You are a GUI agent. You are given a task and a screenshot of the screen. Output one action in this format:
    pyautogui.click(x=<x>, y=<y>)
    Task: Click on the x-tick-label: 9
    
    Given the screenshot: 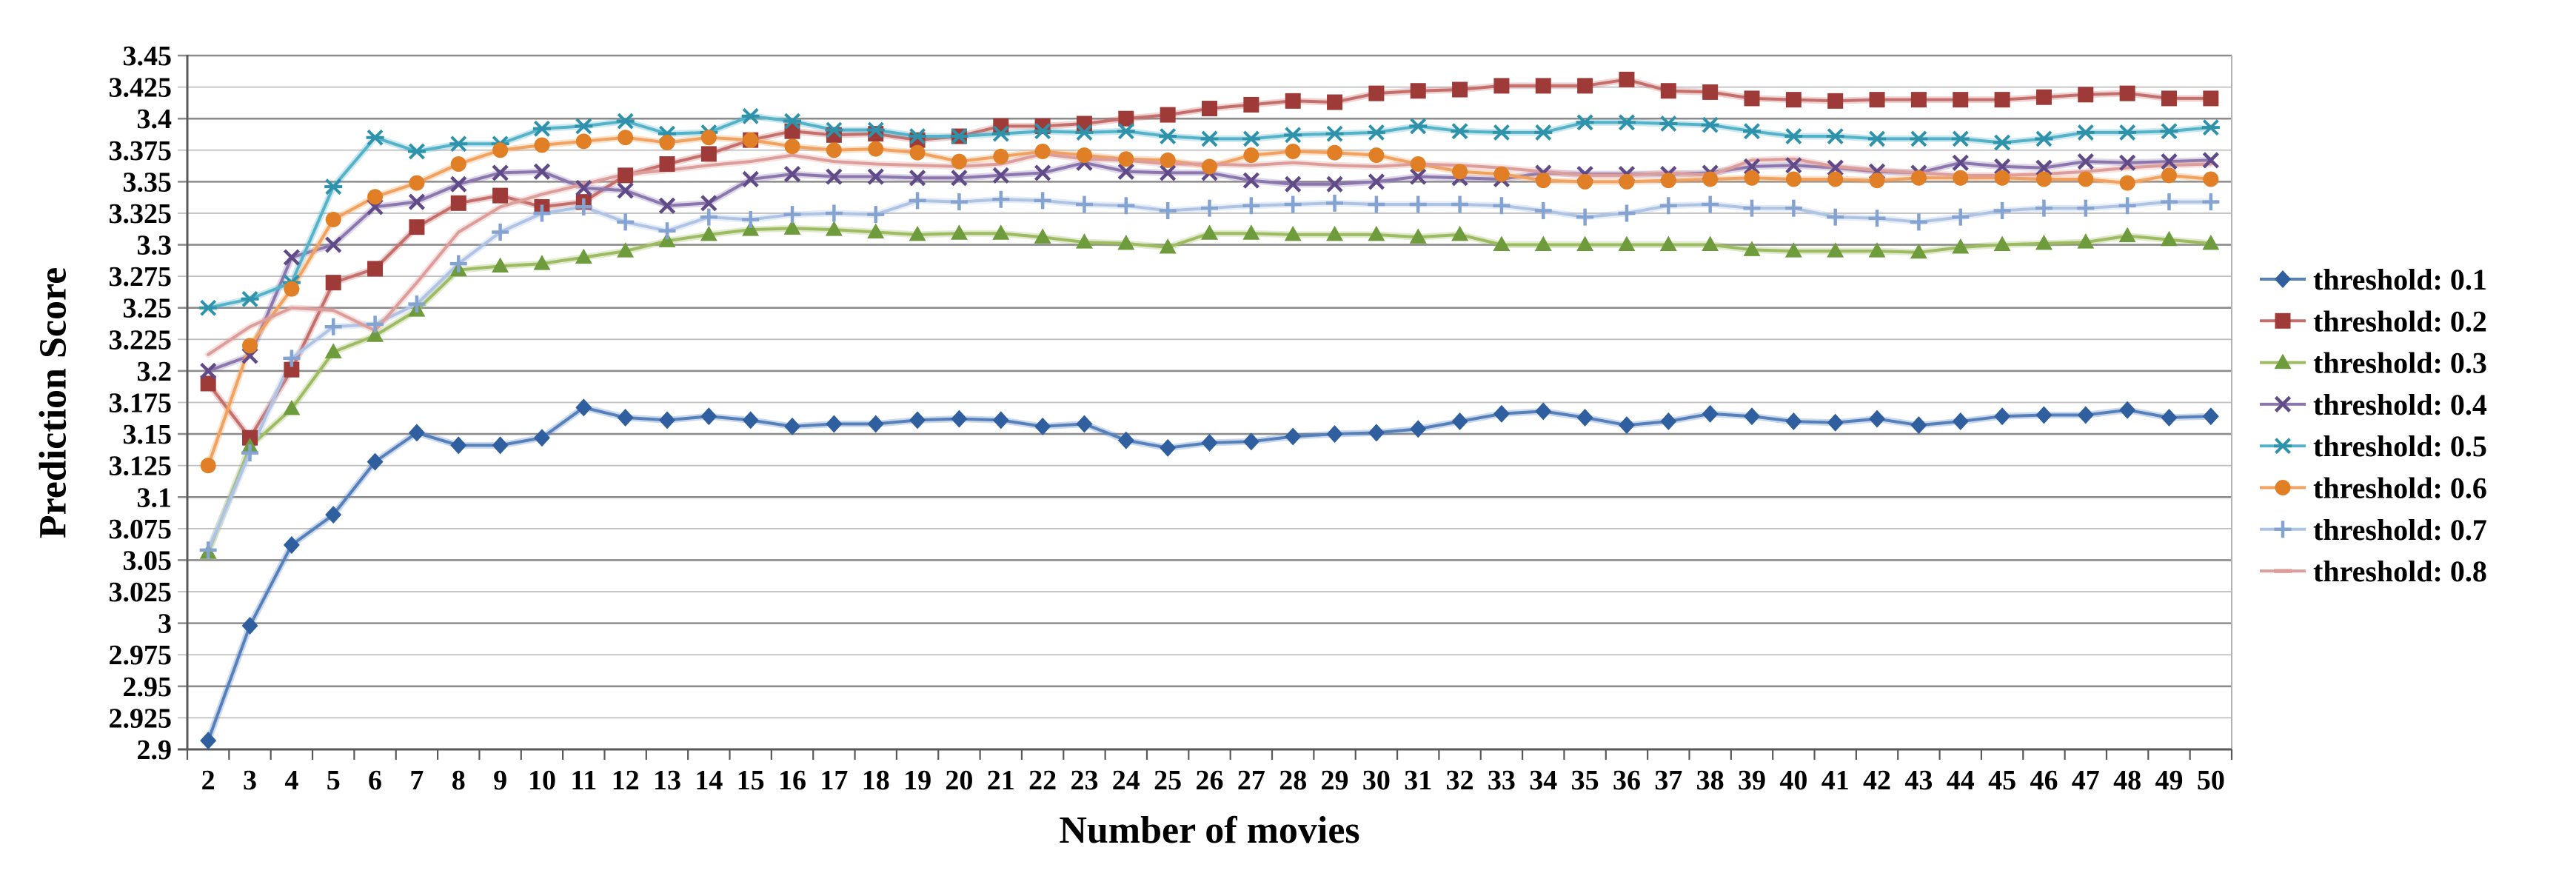 What is the action you would take?
    pyautogui.click(x=500, y=780)
    